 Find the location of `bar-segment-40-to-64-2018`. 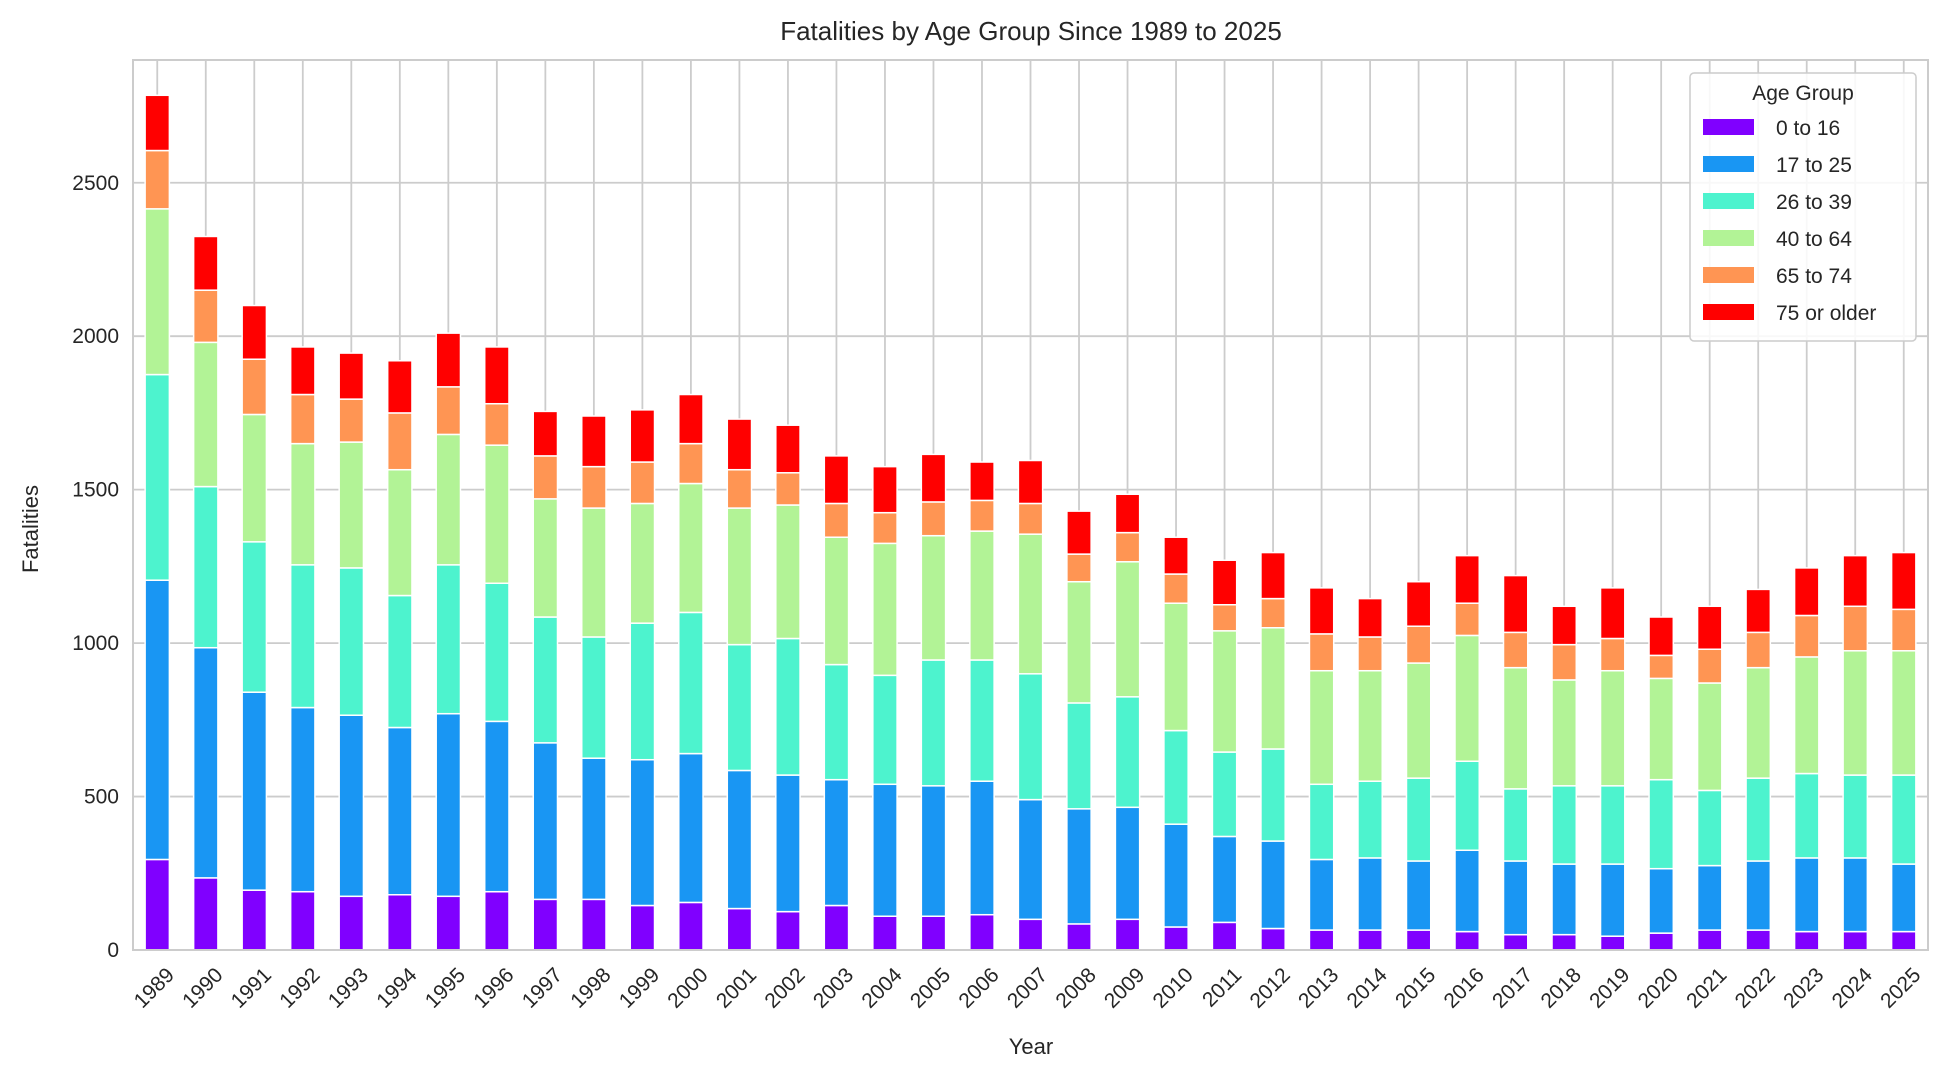

bar-segment-40-to-64-2018 is located at coordinates (1564, 733).